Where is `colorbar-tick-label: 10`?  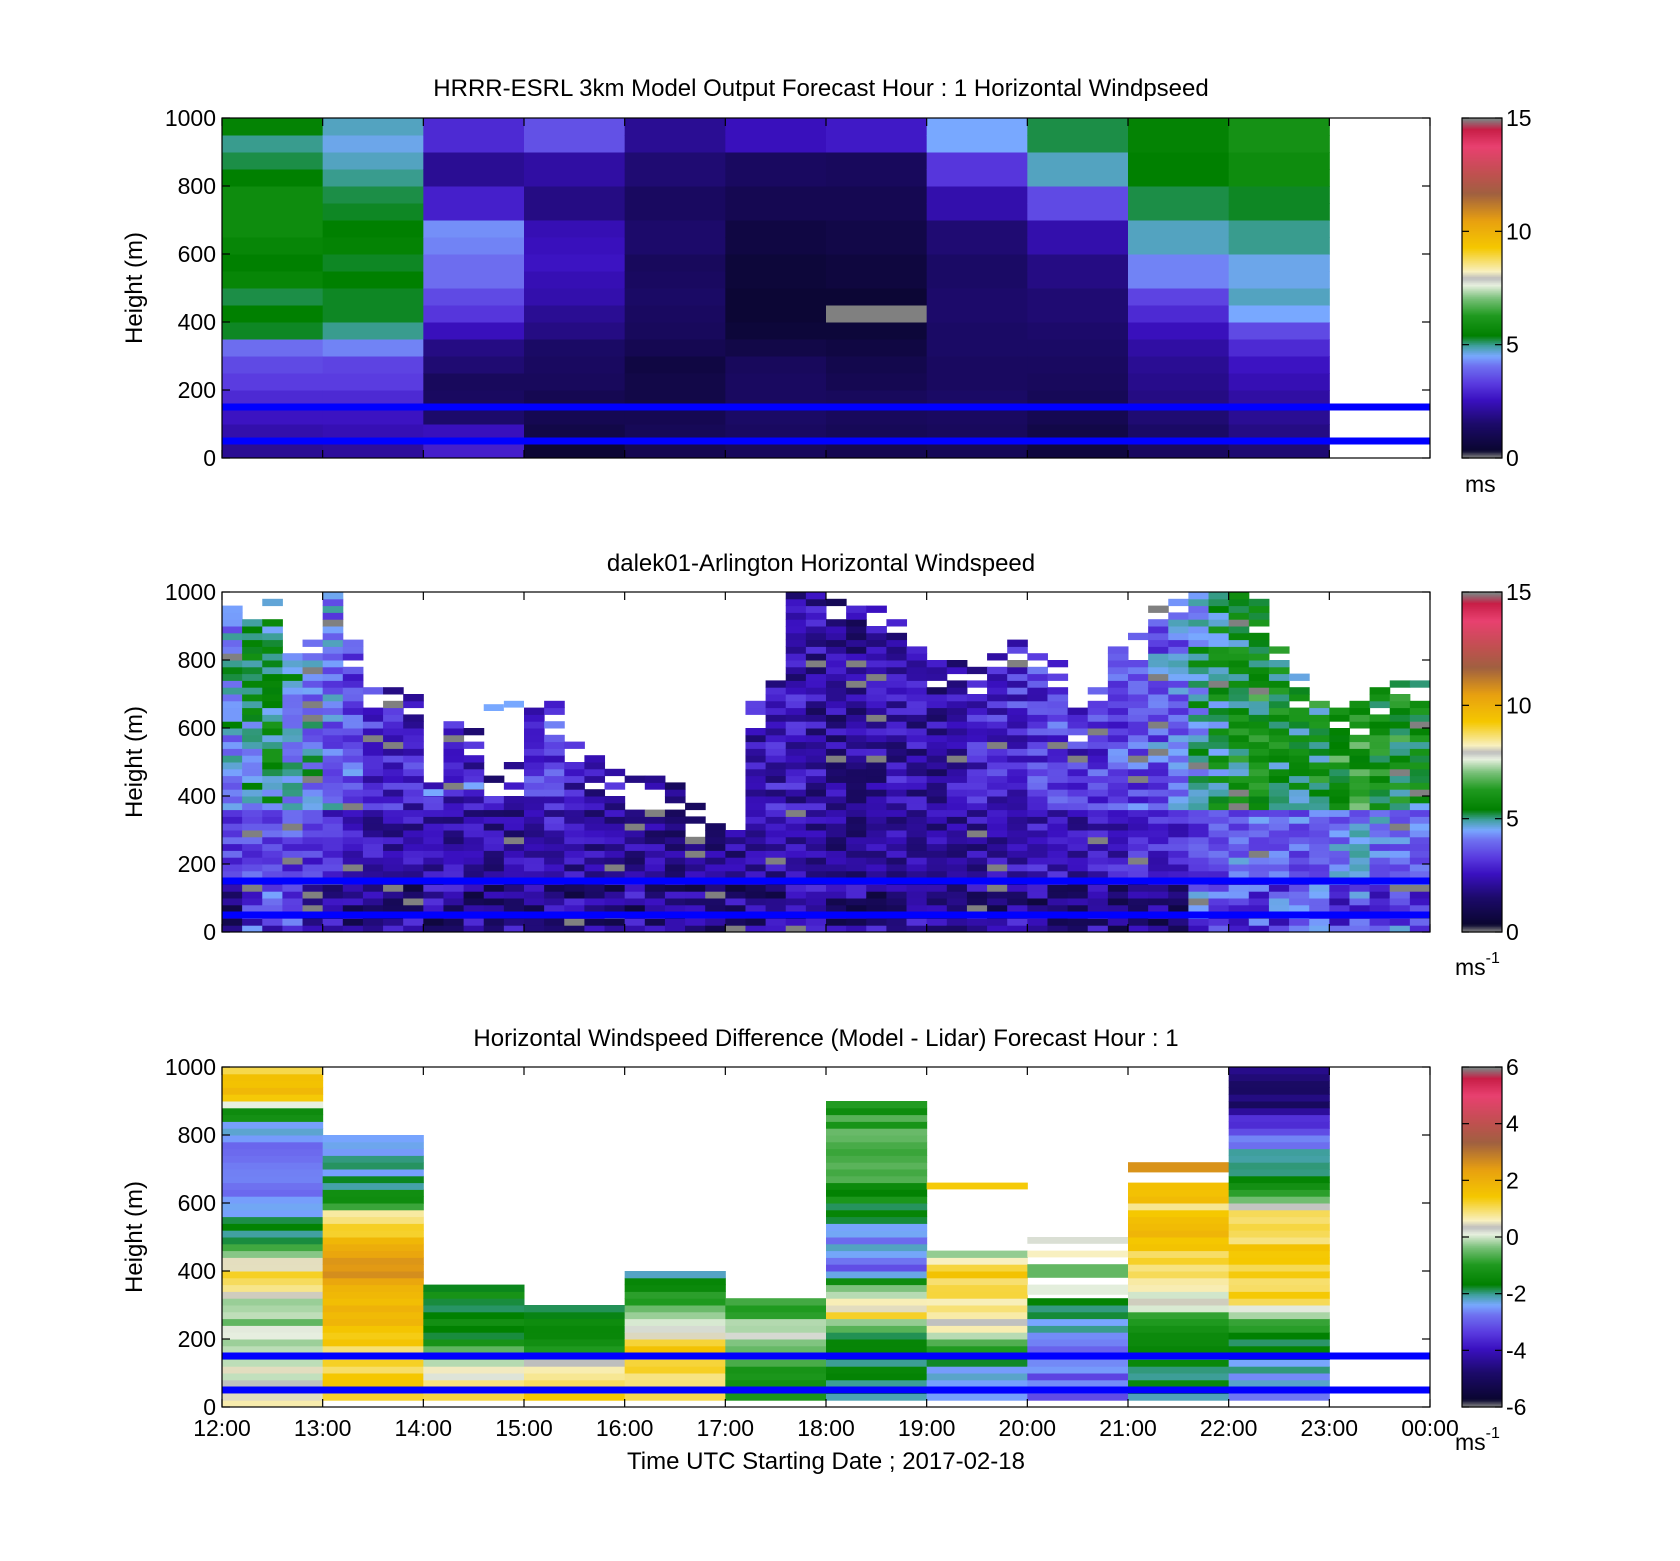 colorbar-tick-label: 10 is located at coordinates (1519, 231).